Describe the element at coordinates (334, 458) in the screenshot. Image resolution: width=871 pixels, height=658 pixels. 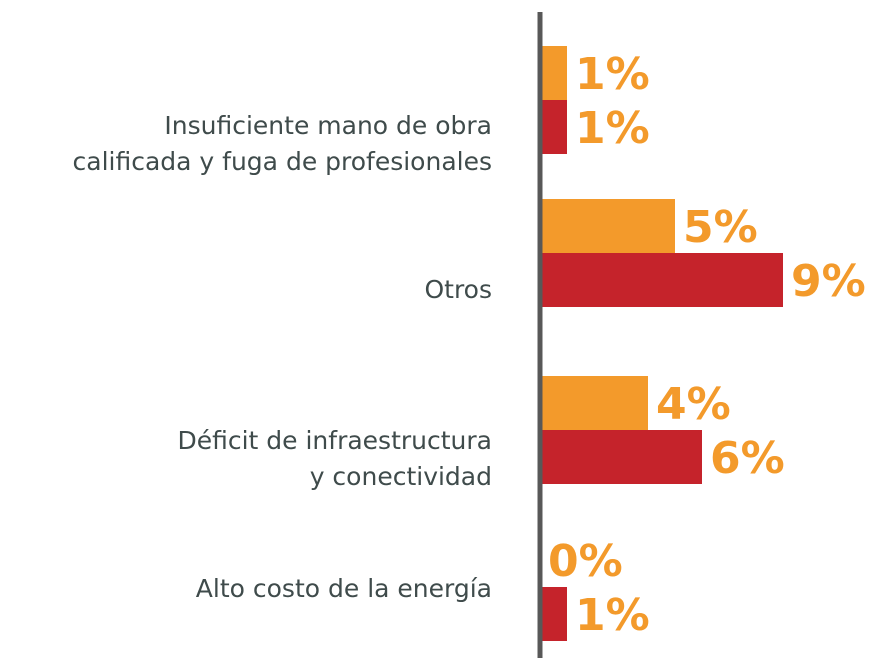
I see `category-label: Déficit de infraestructura y conectividad` at that location.